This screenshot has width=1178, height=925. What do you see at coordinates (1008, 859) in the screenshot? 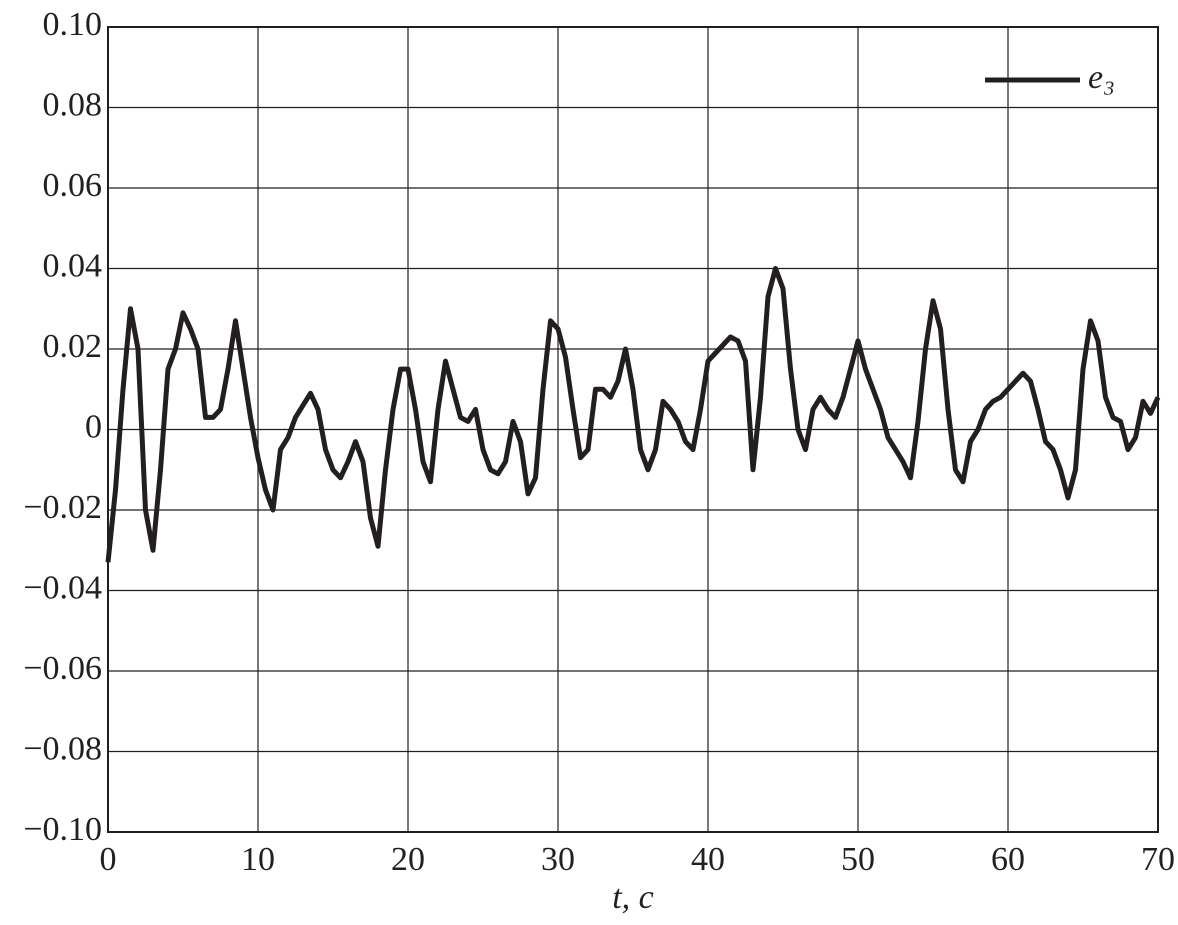
I see `x-tick-label: 60` at bounding box center [1008, 859].